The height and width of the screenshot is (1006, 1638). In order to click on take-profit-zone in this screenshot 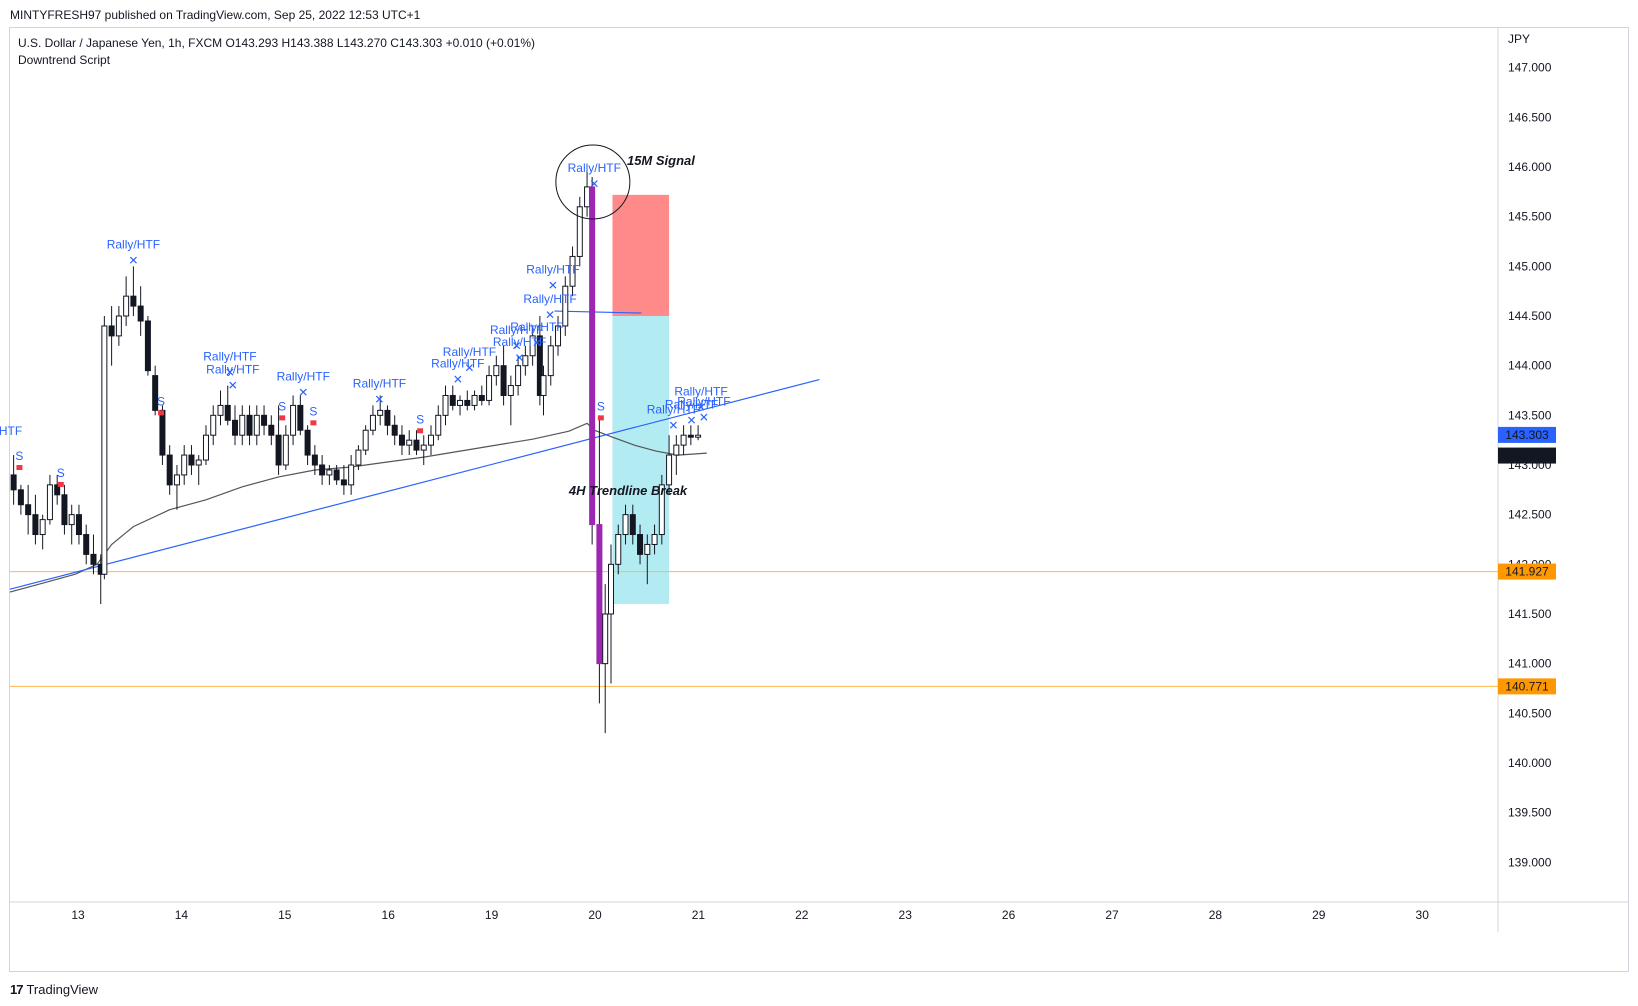, I will do `click(641, 460)`.